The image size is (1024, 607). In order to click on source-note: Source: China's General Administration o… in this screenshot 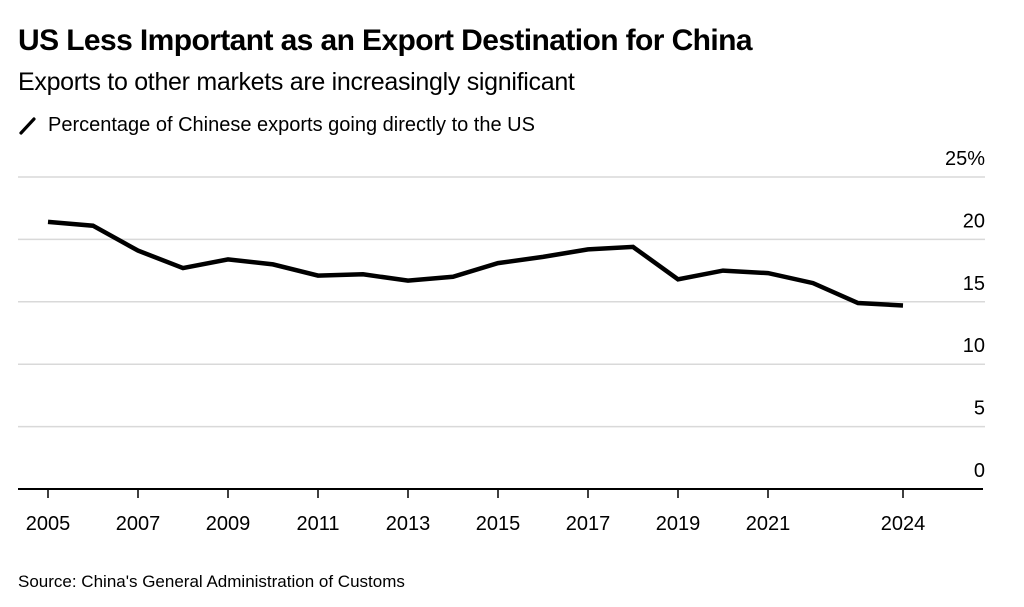, I will do `click(211, 581)`.